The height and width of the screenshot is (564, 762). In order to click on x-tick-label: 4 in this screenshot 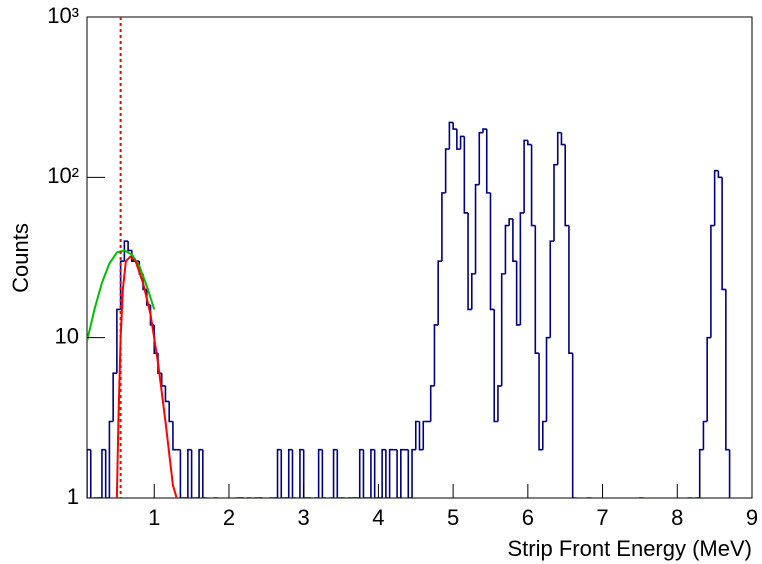, I will do `click(378, 517)`.